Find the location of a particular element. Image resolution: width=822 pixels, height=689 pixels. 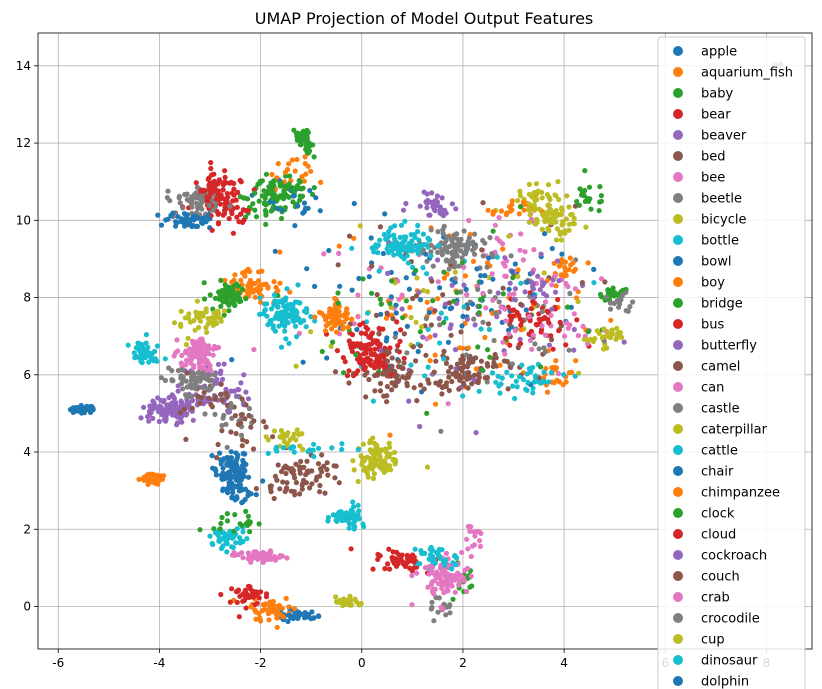

point-crocodile is located at coordinates (182, 383).